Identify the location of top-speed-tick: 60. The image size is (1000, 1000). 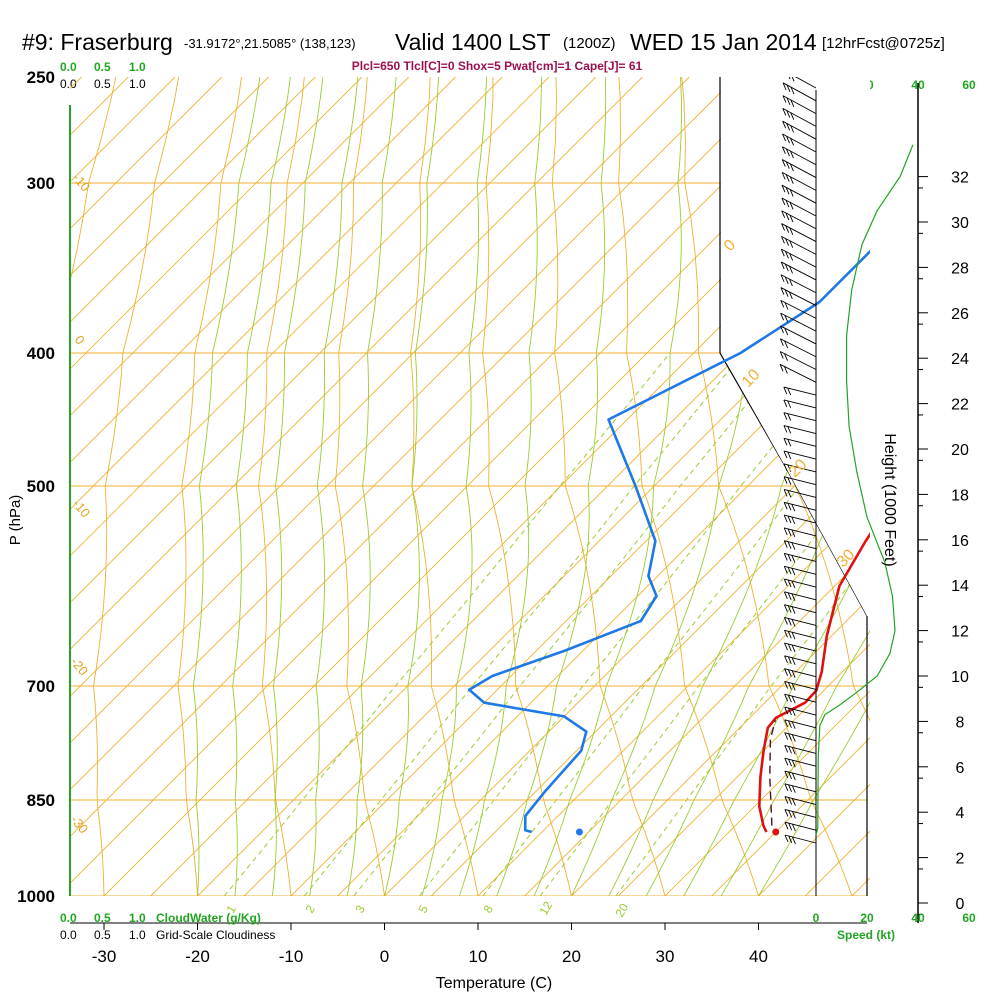
(969, 85).